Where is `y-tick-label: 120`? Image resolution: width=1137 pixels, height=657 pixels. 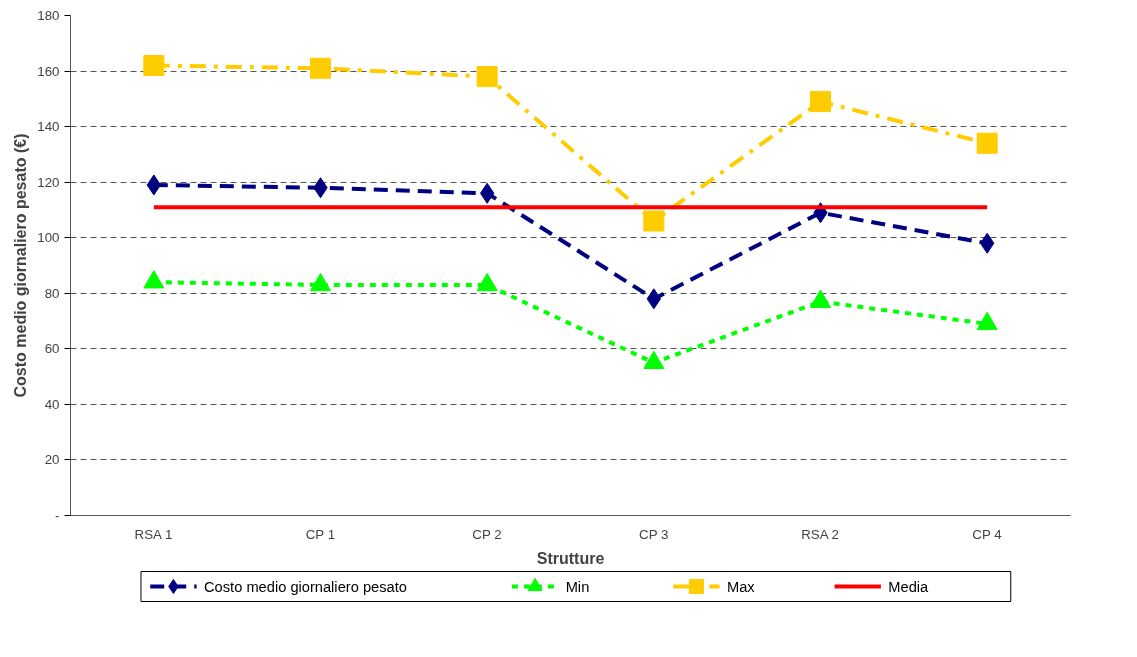 y-tick-label: 120 is located at coordinates (48, 182).